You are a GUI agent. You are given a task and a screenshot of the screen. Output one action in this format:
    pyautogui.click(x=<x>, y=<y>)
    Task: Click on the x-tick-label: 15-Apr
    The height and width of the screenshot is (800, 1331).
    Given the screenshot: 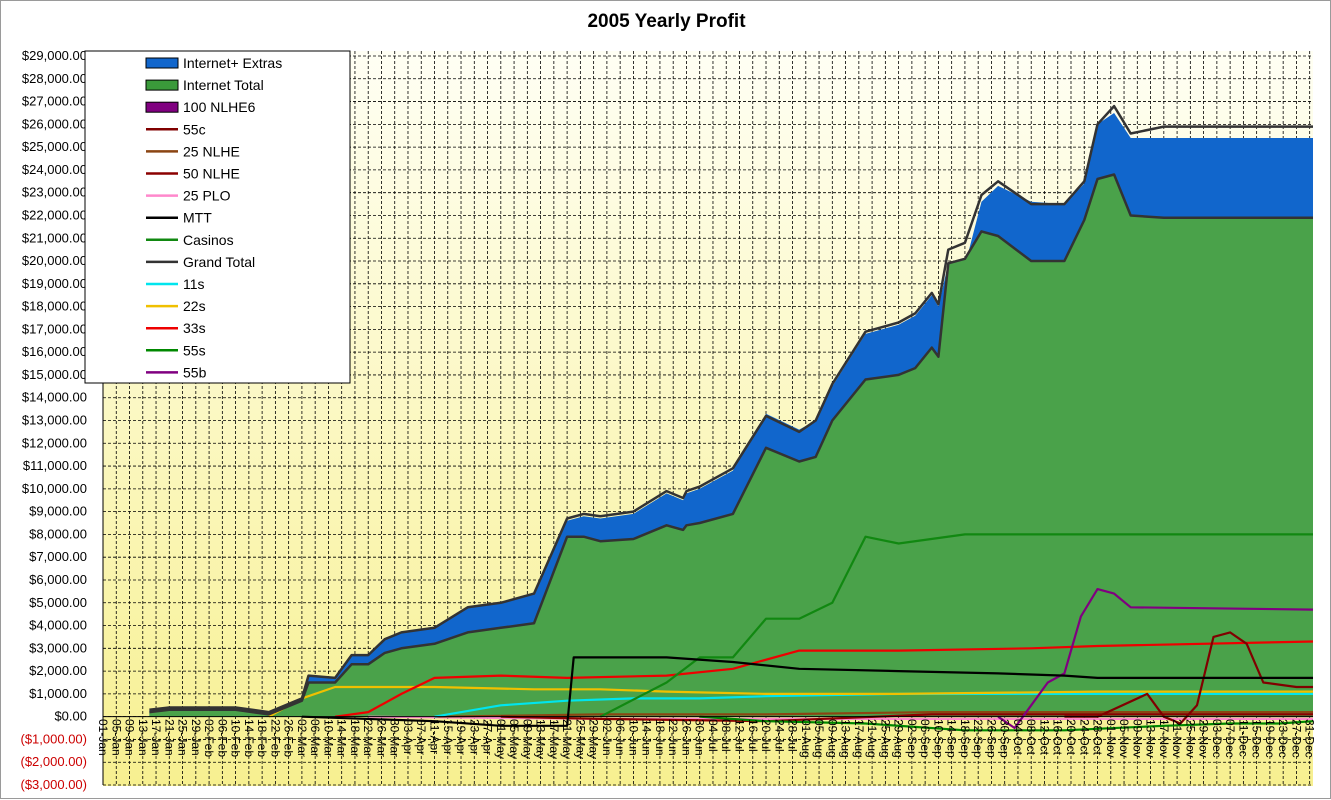 What is the action you would take?
    pyautogui.click(x=448, y=737)
    